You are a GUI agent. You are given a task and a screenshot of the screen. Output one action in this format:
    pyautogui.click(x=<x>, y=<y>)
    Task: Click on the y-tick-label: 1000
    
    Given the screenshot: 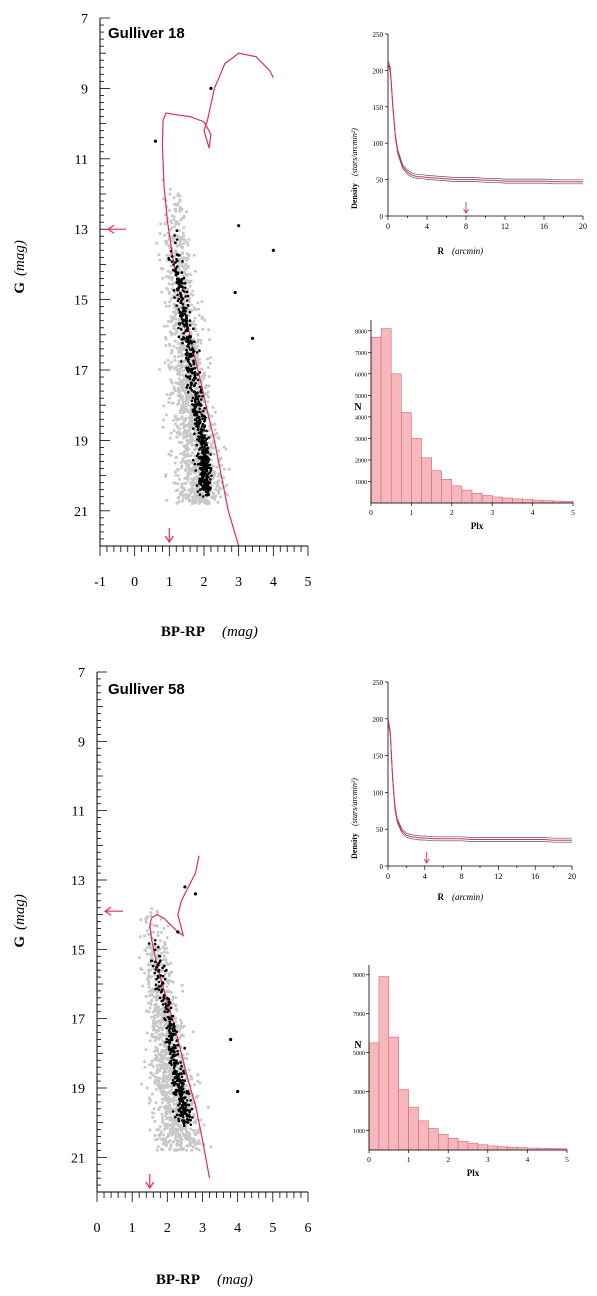 What is the action you would take?
    pyautogui.click(x=359, y=1132)
    